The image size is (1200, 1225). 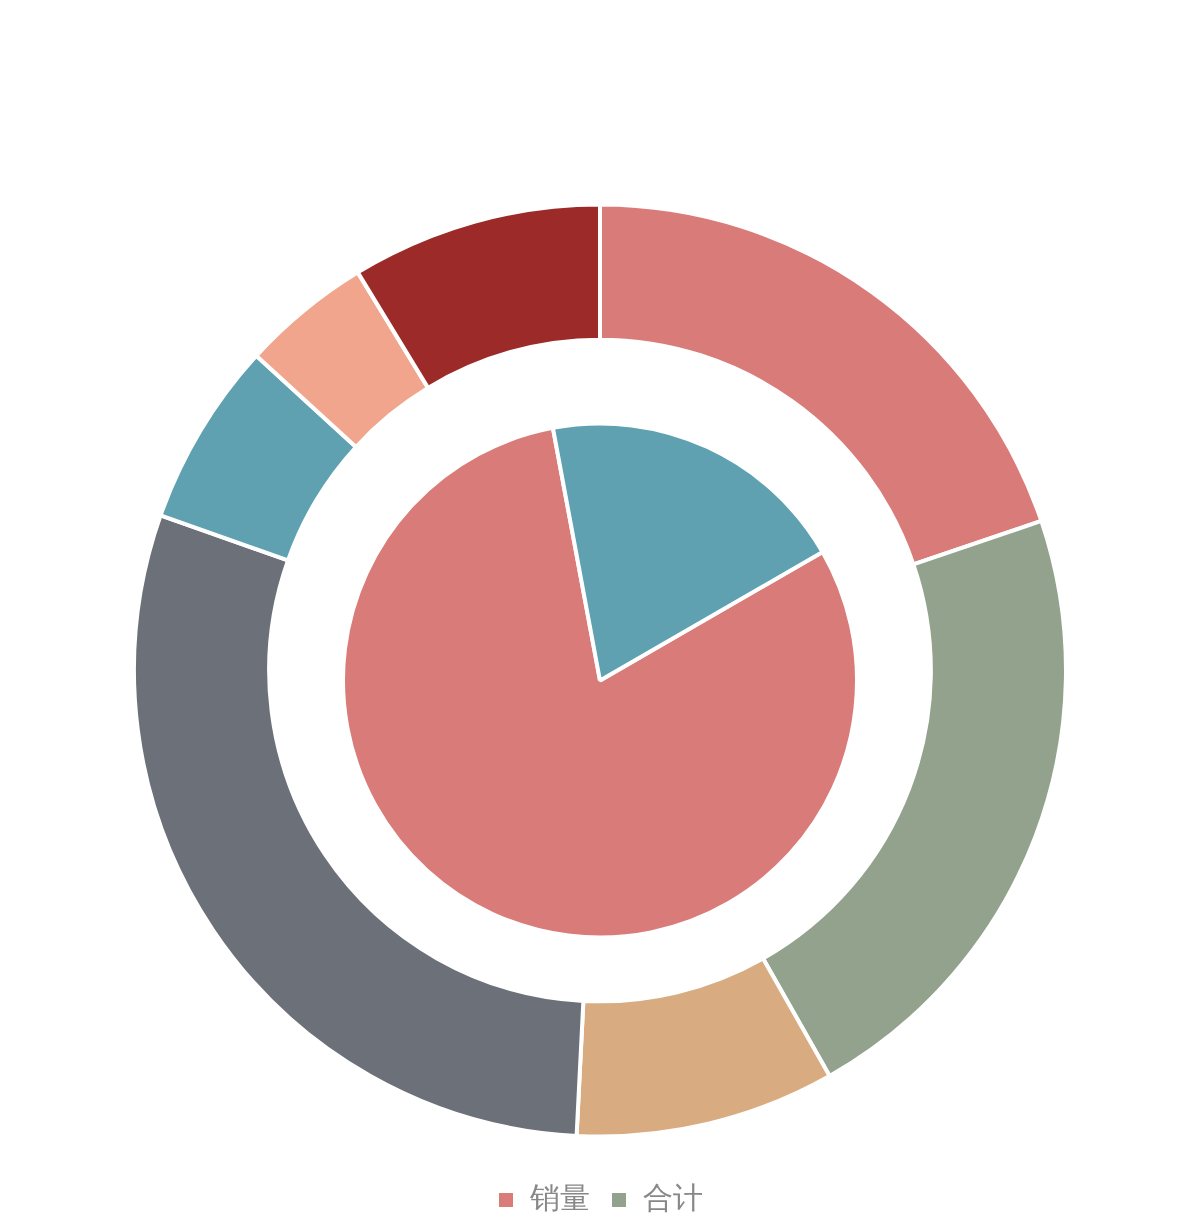 I want to click on legend-label: 合计, so click(x=673, y=1197).